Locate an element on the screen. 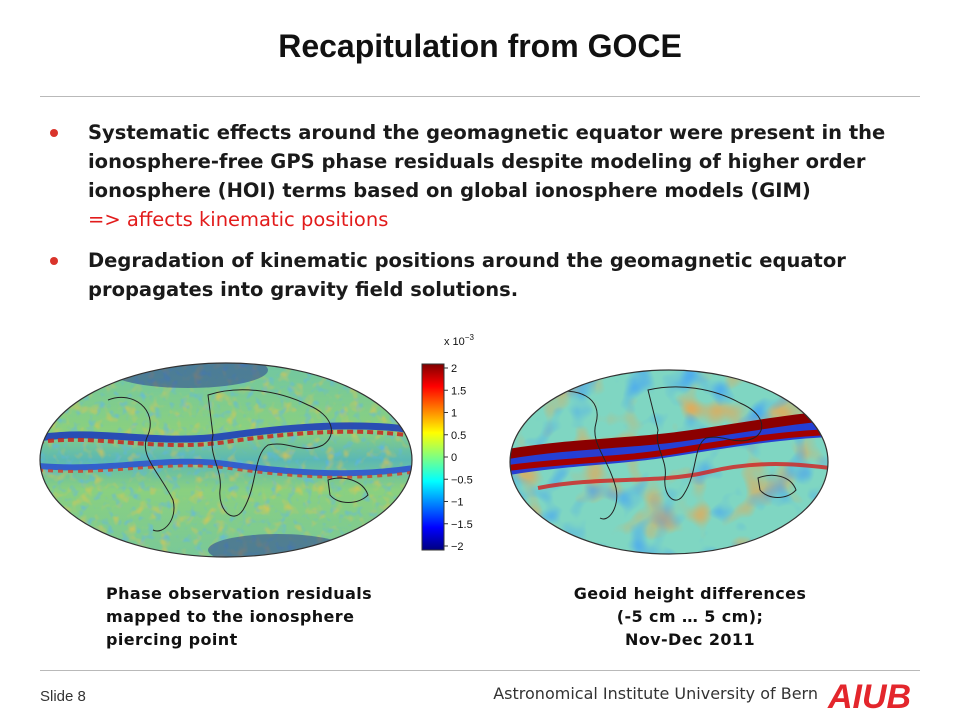  colorbar-tick-label: 1.5 is located at coordinates (458, 391).